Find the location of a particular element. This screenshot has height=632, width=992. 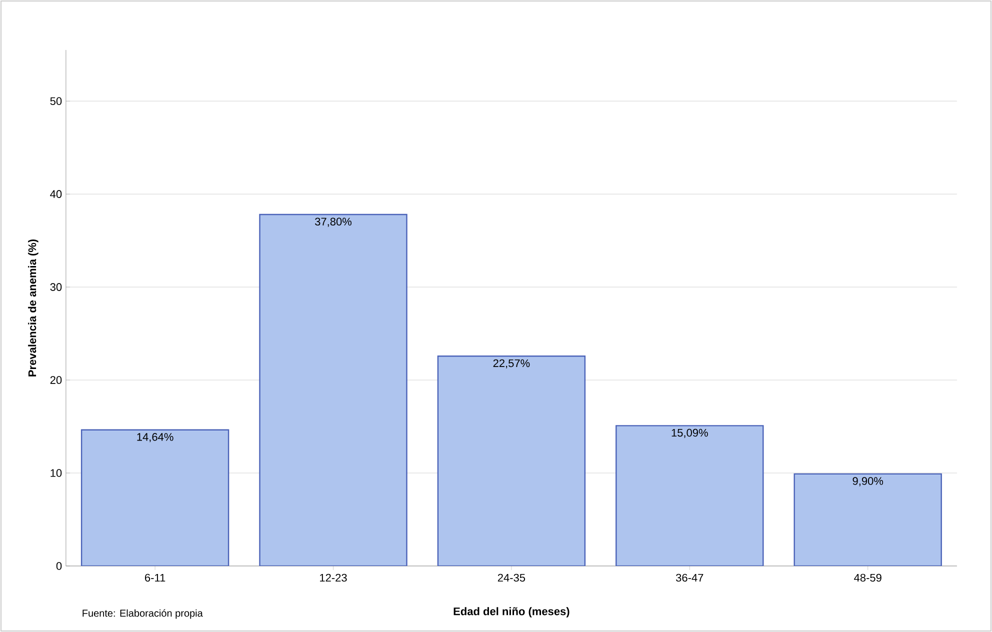

y-tick-label: 10 is located at coordinates (56, 473).